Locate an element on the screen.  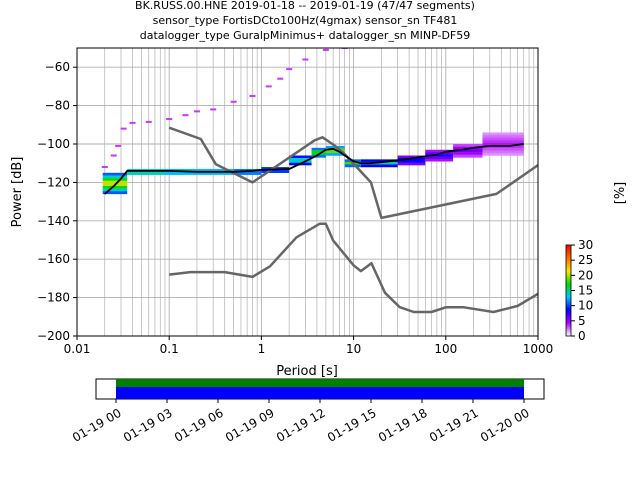
y-axis-ticks: −200 −180 −160 −140 −120 −100 −80 −60 is located at coordinates (57, 201).